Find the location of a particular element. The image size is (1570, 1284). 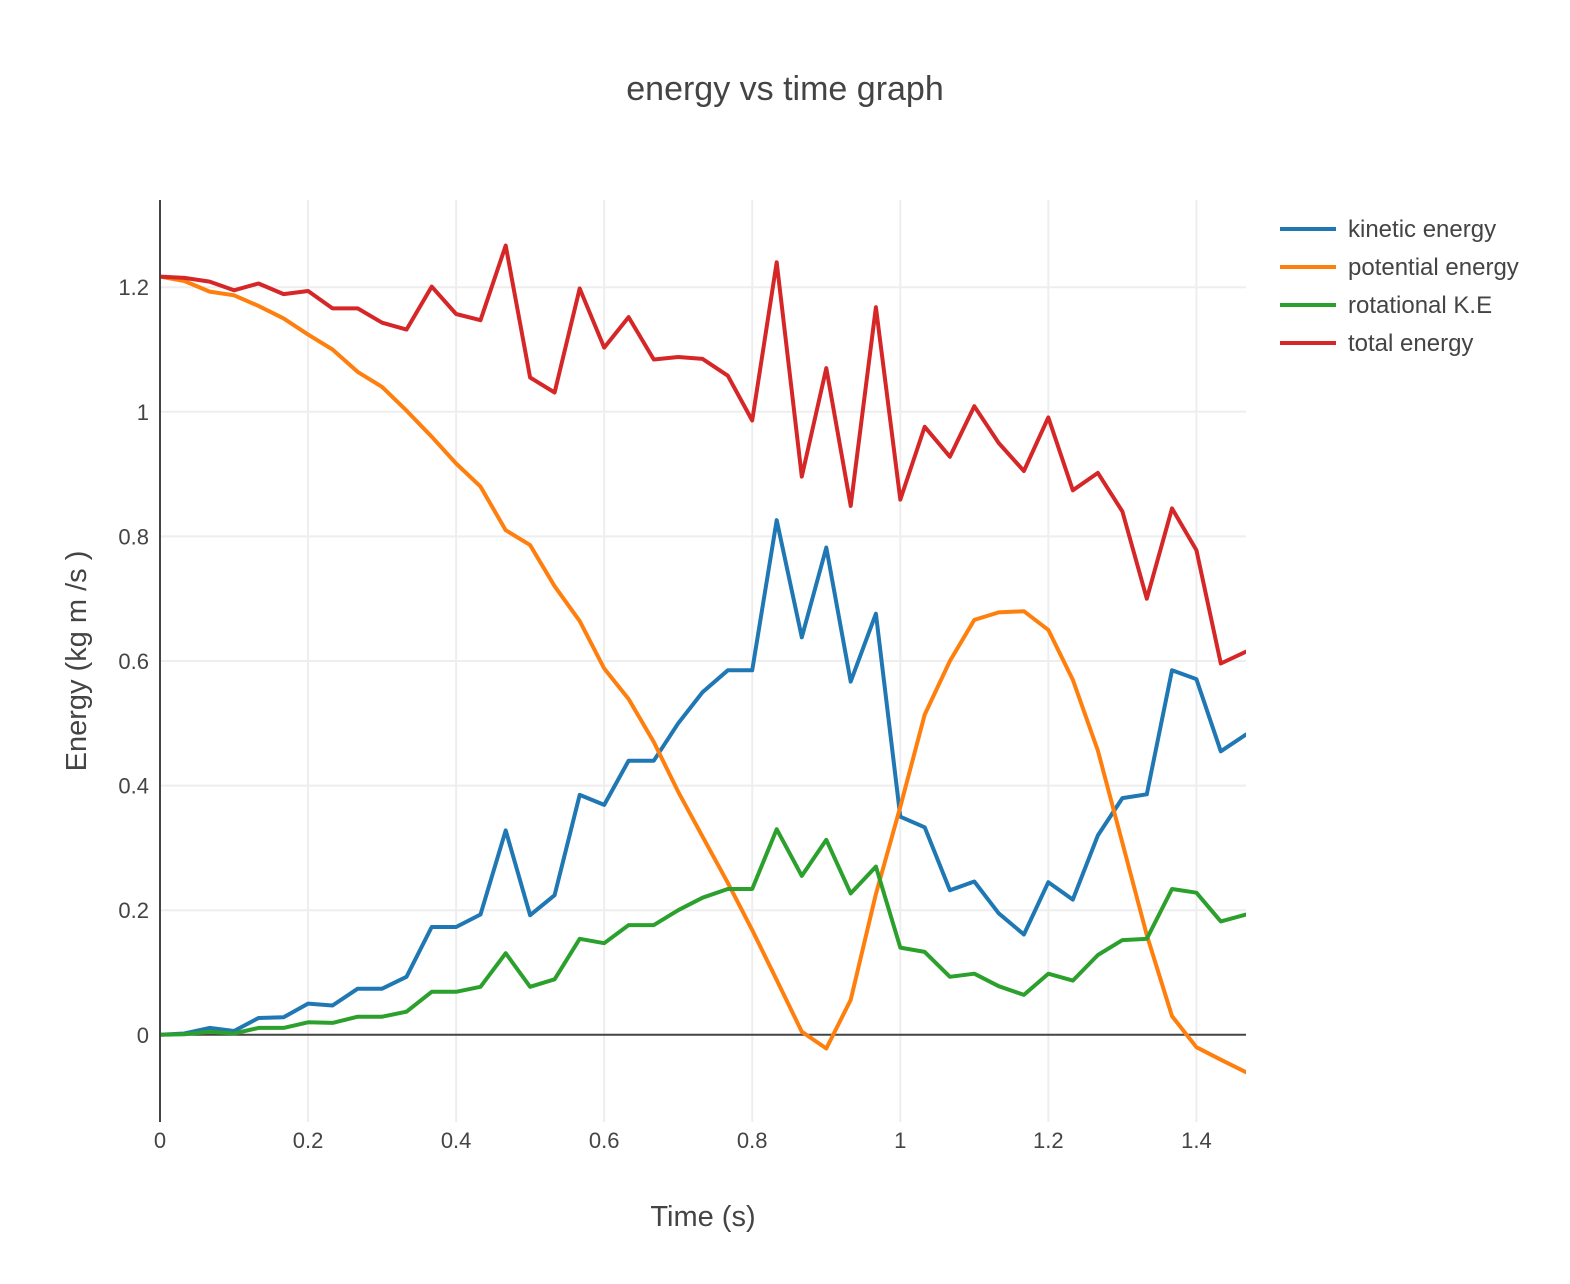

y-tick-label: 0 is located at coordinates (143, 1035).